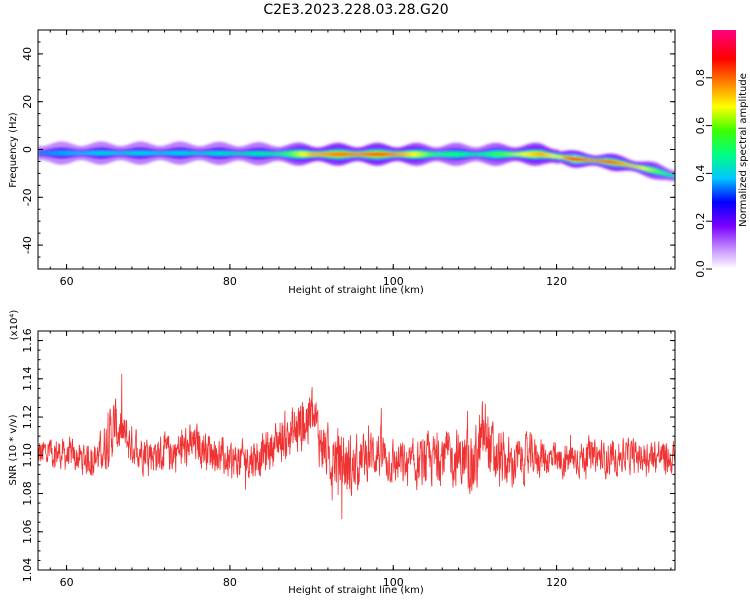 This screenshot has width=750, height=600. I want to click on colorbar-axis: 0.0 0.2 0.4 0.6 0.8, so click(703, 173).